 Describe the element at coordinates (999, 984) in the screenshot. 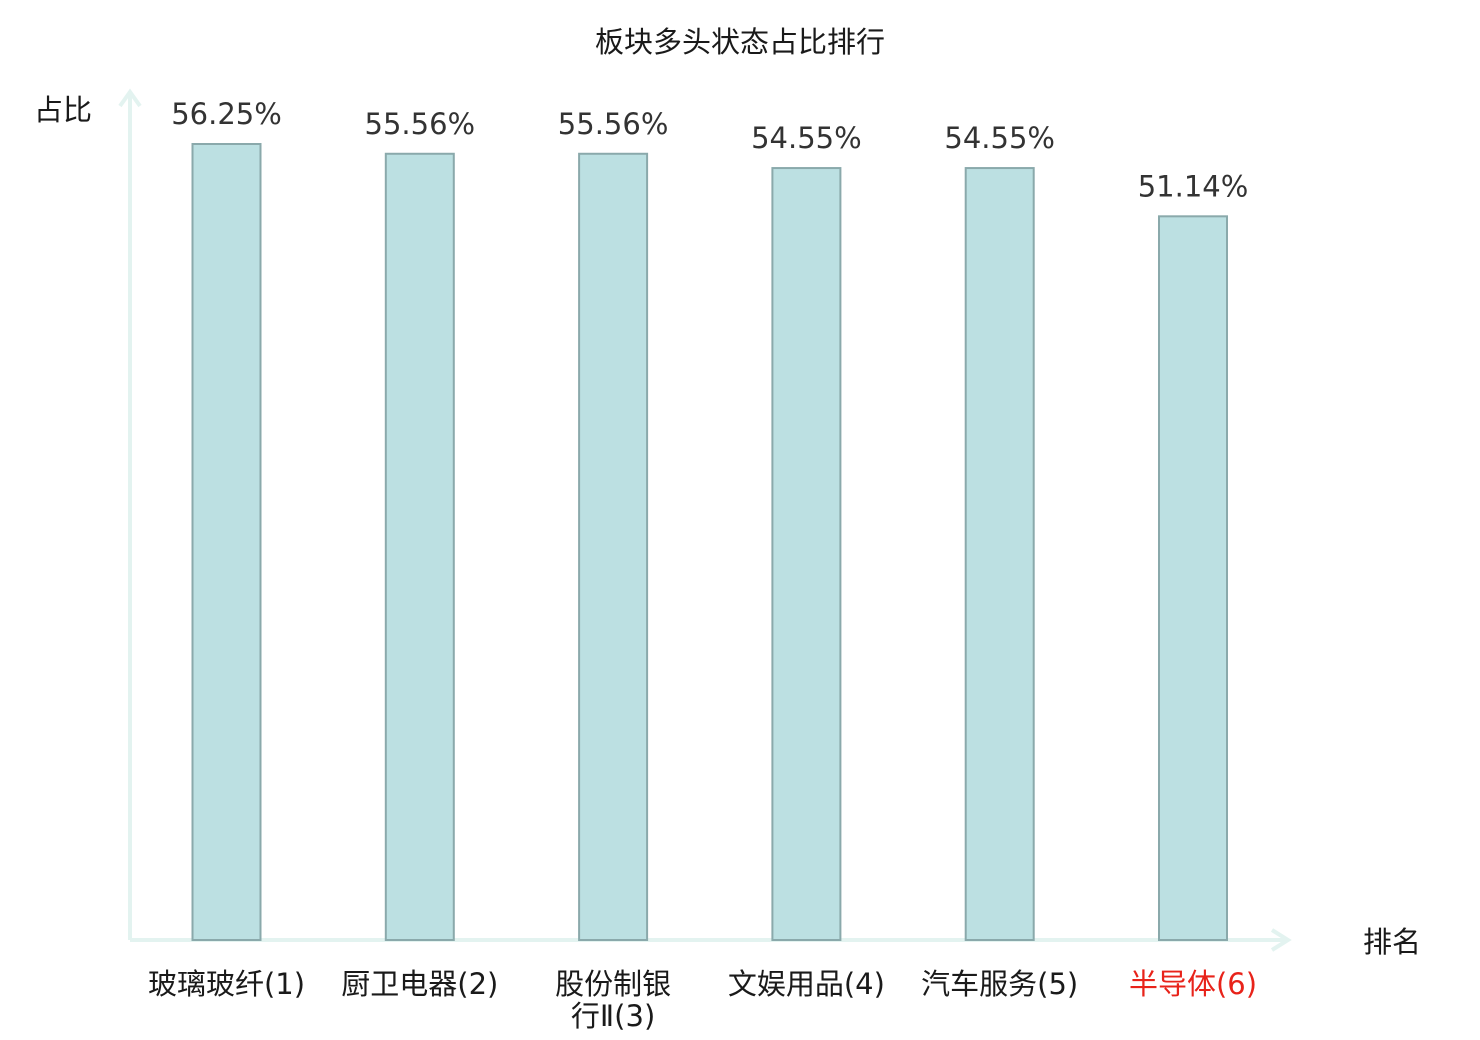

I see `category-label-5: 汽车服务(5)` at that location.